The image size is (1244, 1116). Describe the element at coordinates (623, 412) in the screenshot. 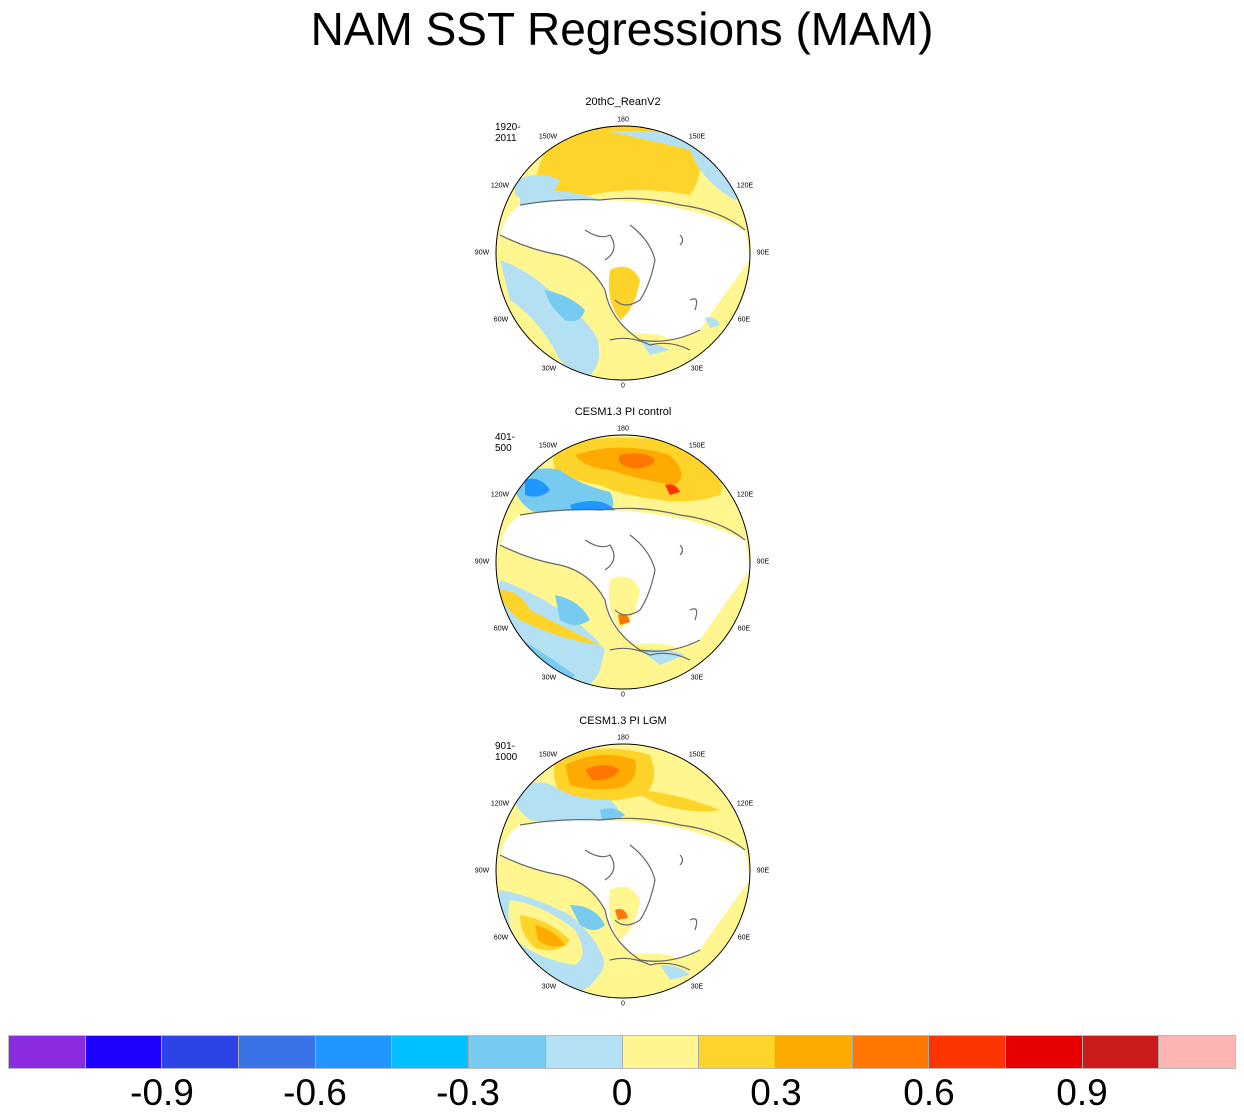

I see `panel-title: CESM1.3 PI control` at that location.